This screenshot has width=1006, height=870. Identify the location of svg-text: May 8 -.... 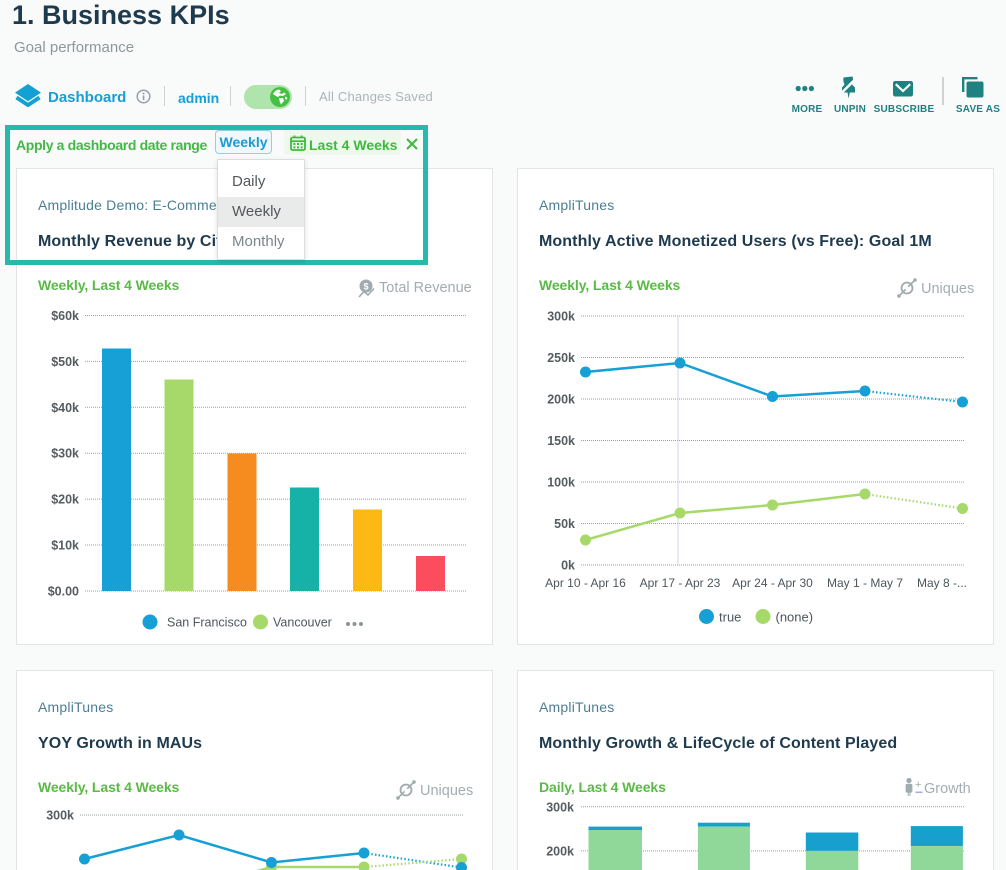
(942, 583).